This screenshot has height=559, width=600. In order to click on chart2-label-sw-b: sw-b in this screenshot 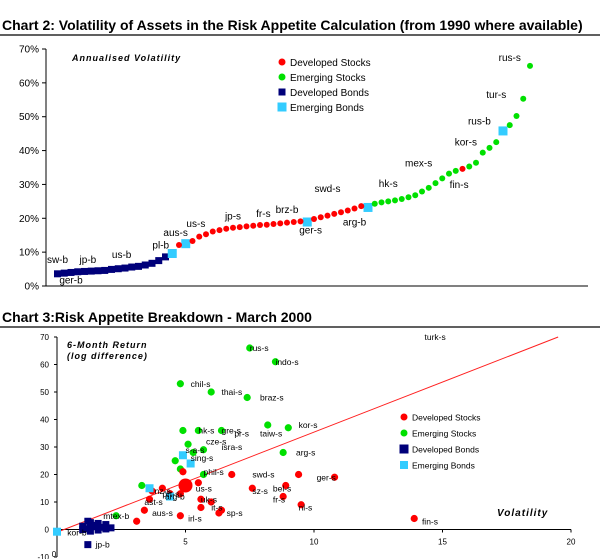, I will do `click(58, 260)`.